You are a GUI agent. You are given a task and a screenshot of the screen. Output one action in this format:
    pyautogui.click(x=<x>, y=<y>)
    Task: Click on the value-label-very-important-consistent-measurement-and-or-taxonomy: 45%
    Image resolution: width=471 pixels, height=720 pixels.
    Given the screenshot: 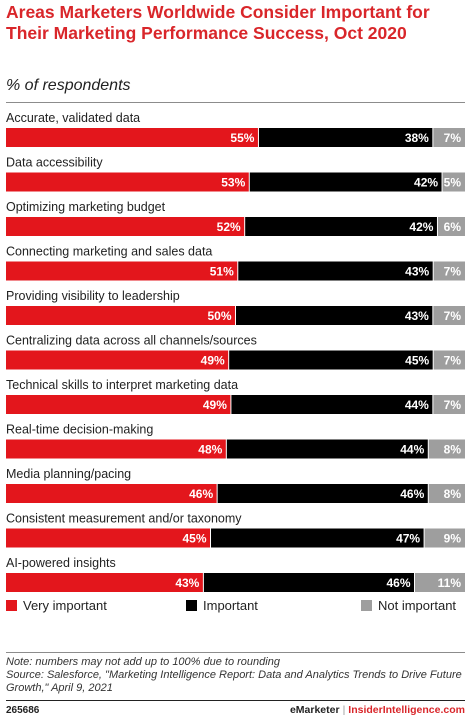 What is the action you would take?
    pyautogui.click(x=194, y=539)
    